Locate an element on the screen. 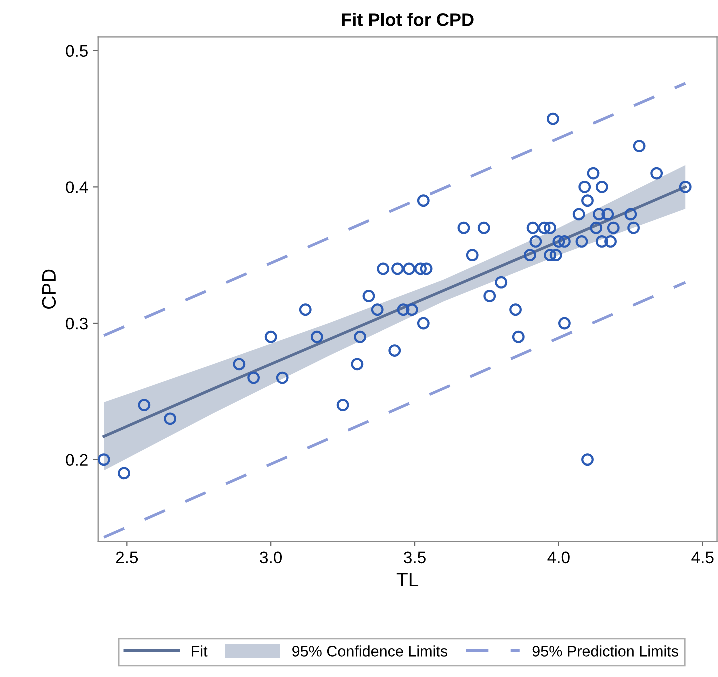 This screenshot has width=718, height=677. legend-label: 95% Prediction Limits is located at coordinates (605, 651).